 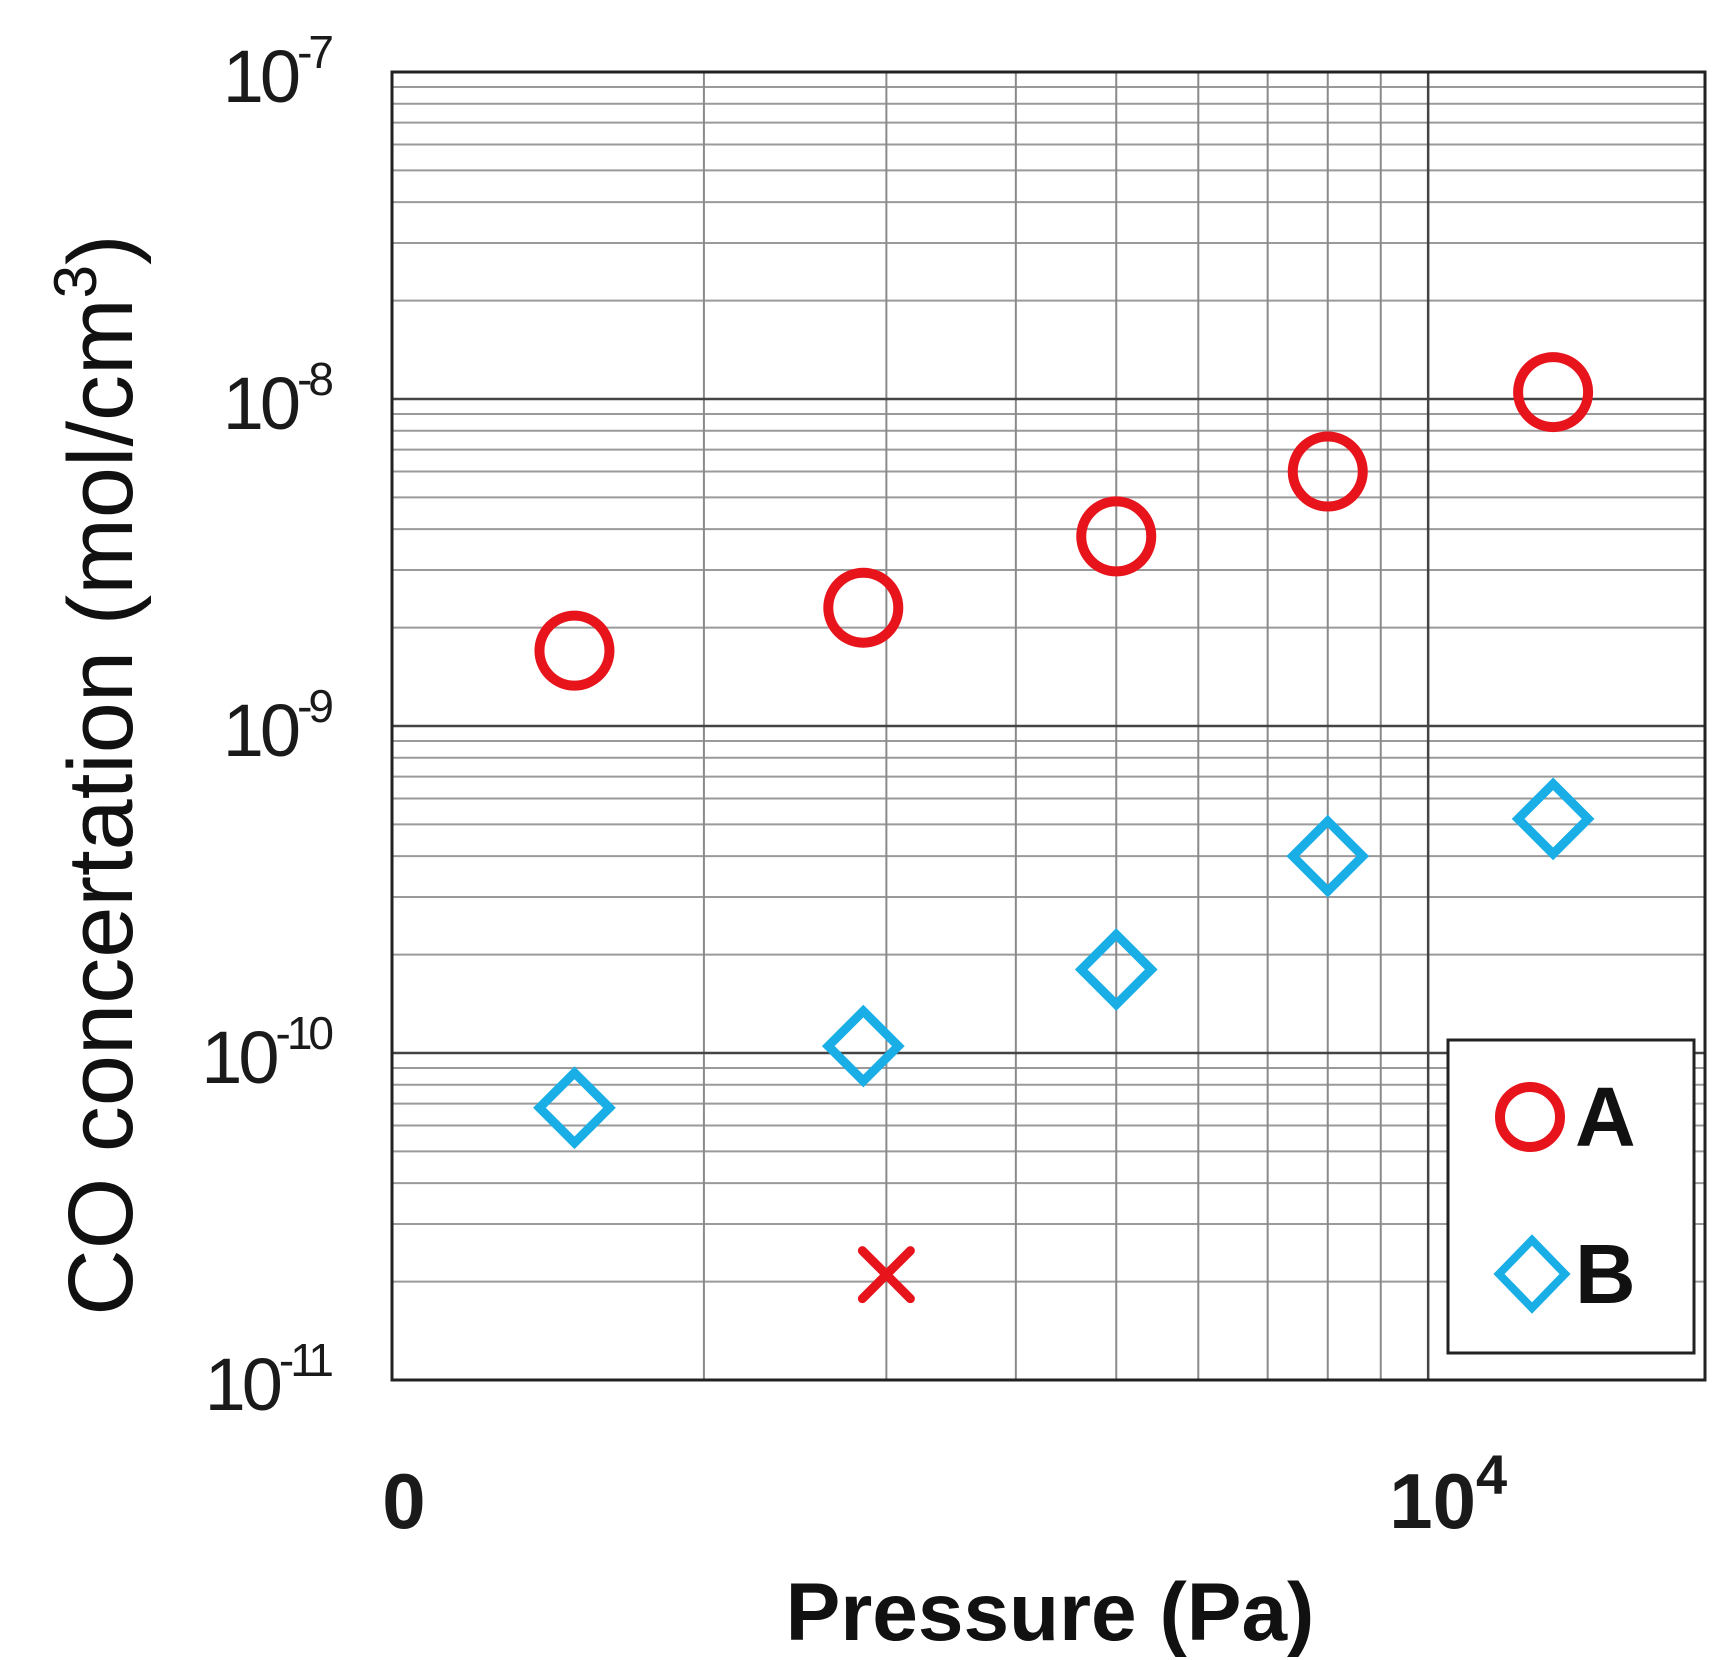 I want to click on annotations, so click(x=886, y=1275).